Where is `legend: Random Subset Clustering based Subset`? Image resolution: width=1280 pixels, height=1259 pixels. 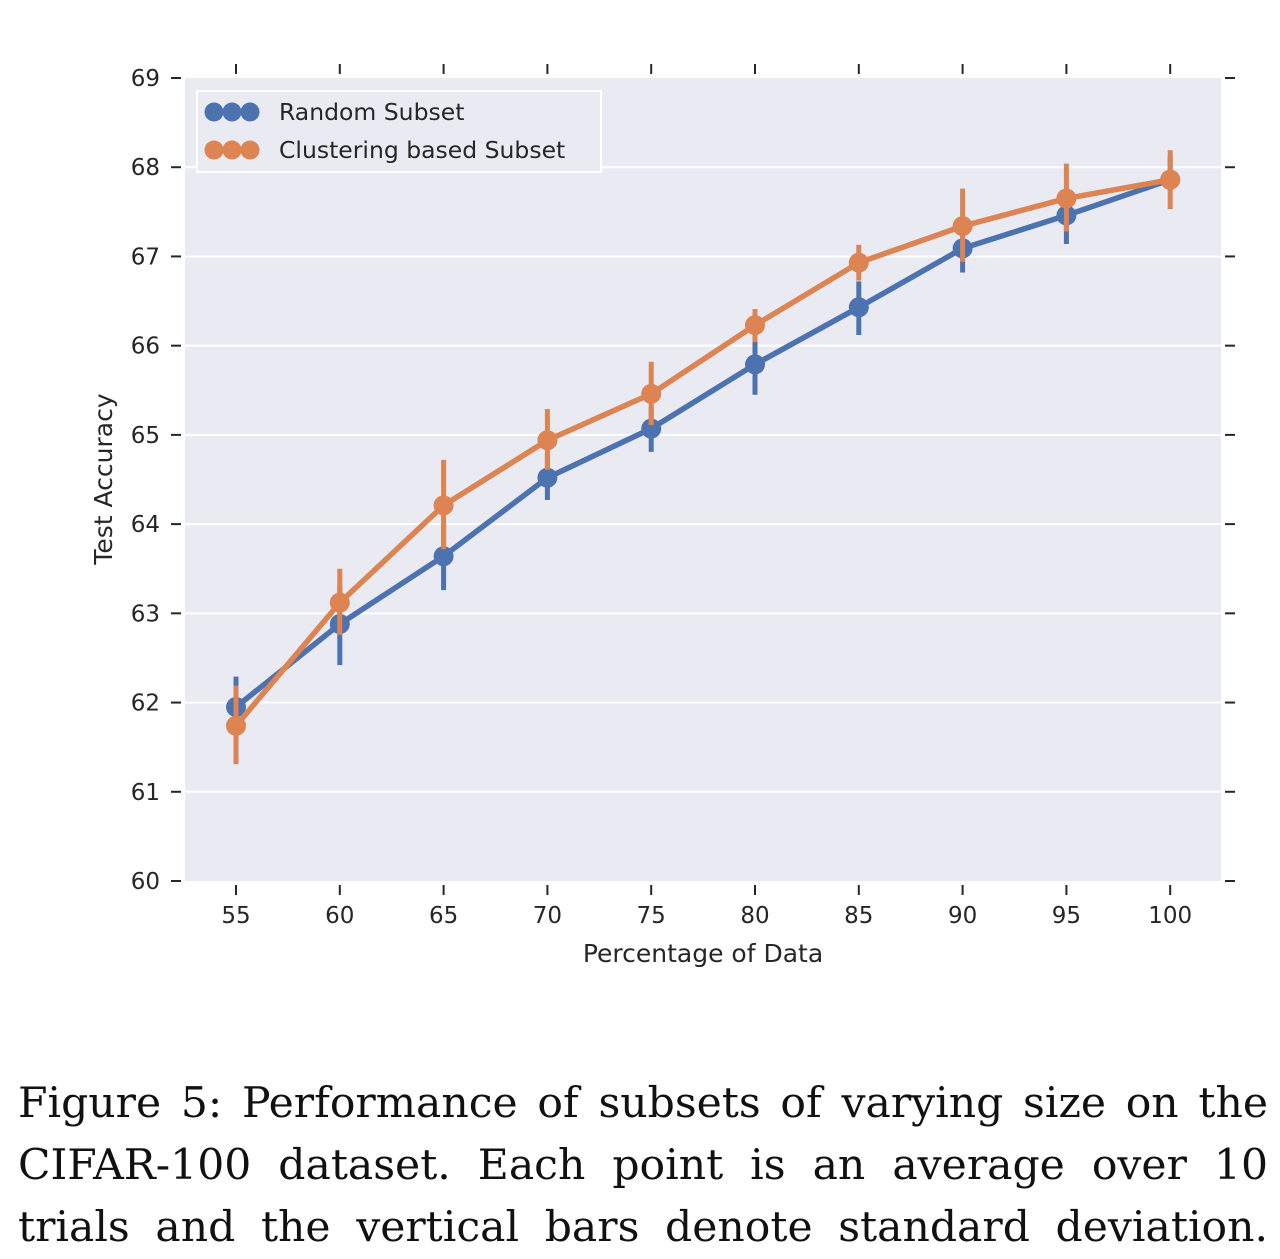 legend: Random Subset Clustering based Subset is located at coordinates (399, 131).